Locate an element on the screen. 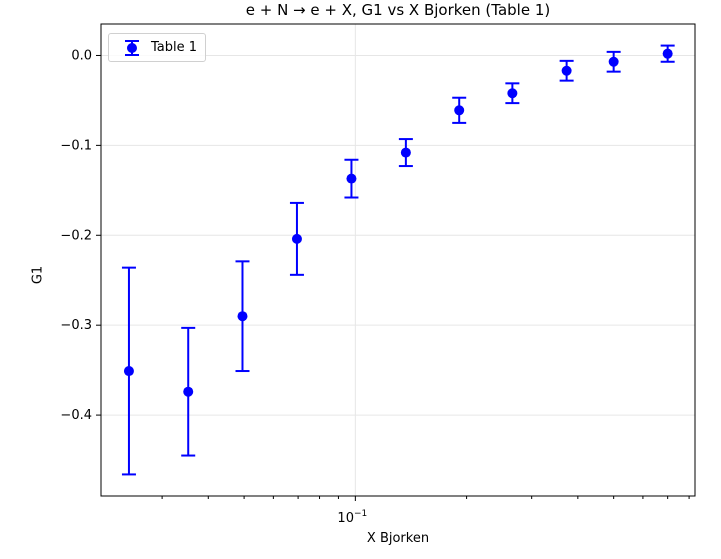 This screenshot has height=559, width=721. x-axis-label: X Bjorken is located at coordinates (398, 538).